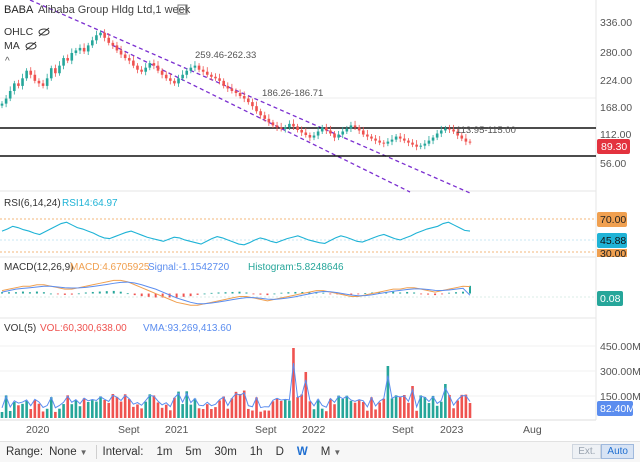 The height and width of the screenshot is (462, 640). Describe the element at coordinates (7, 61) in the screenshot. I see `collapse-caret-icon: ^` at that location.